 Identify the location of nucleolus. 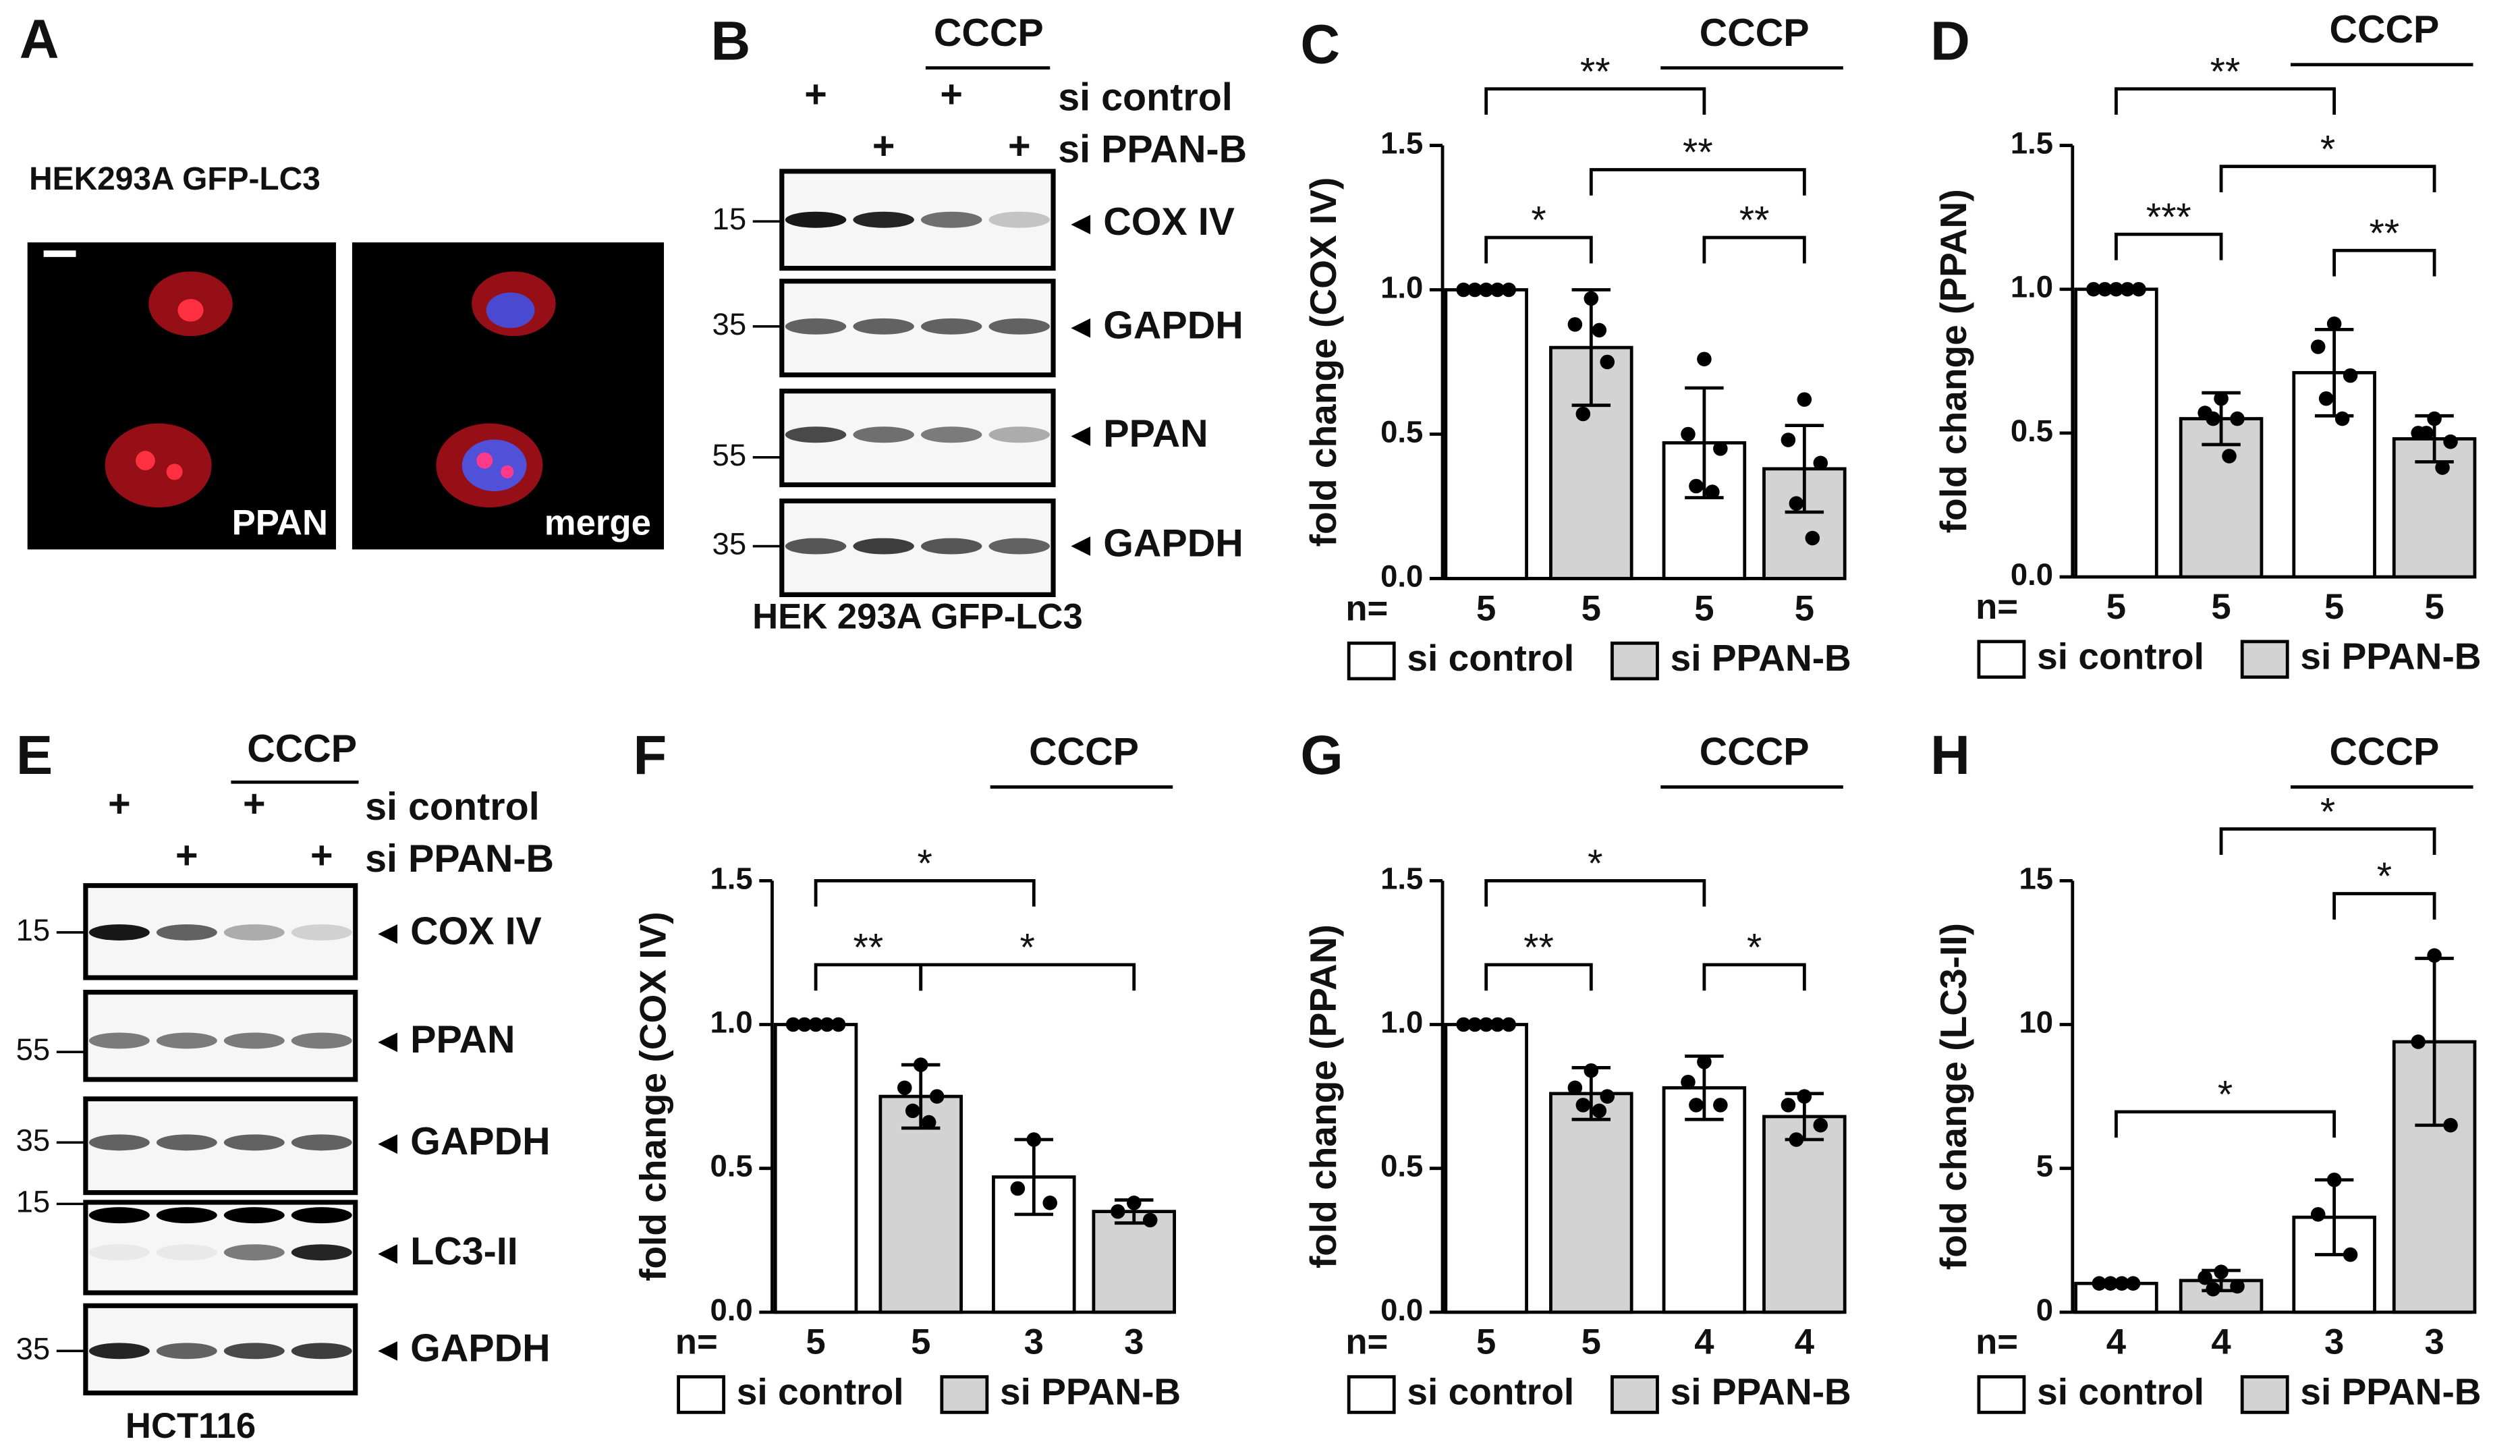
(174, 472).